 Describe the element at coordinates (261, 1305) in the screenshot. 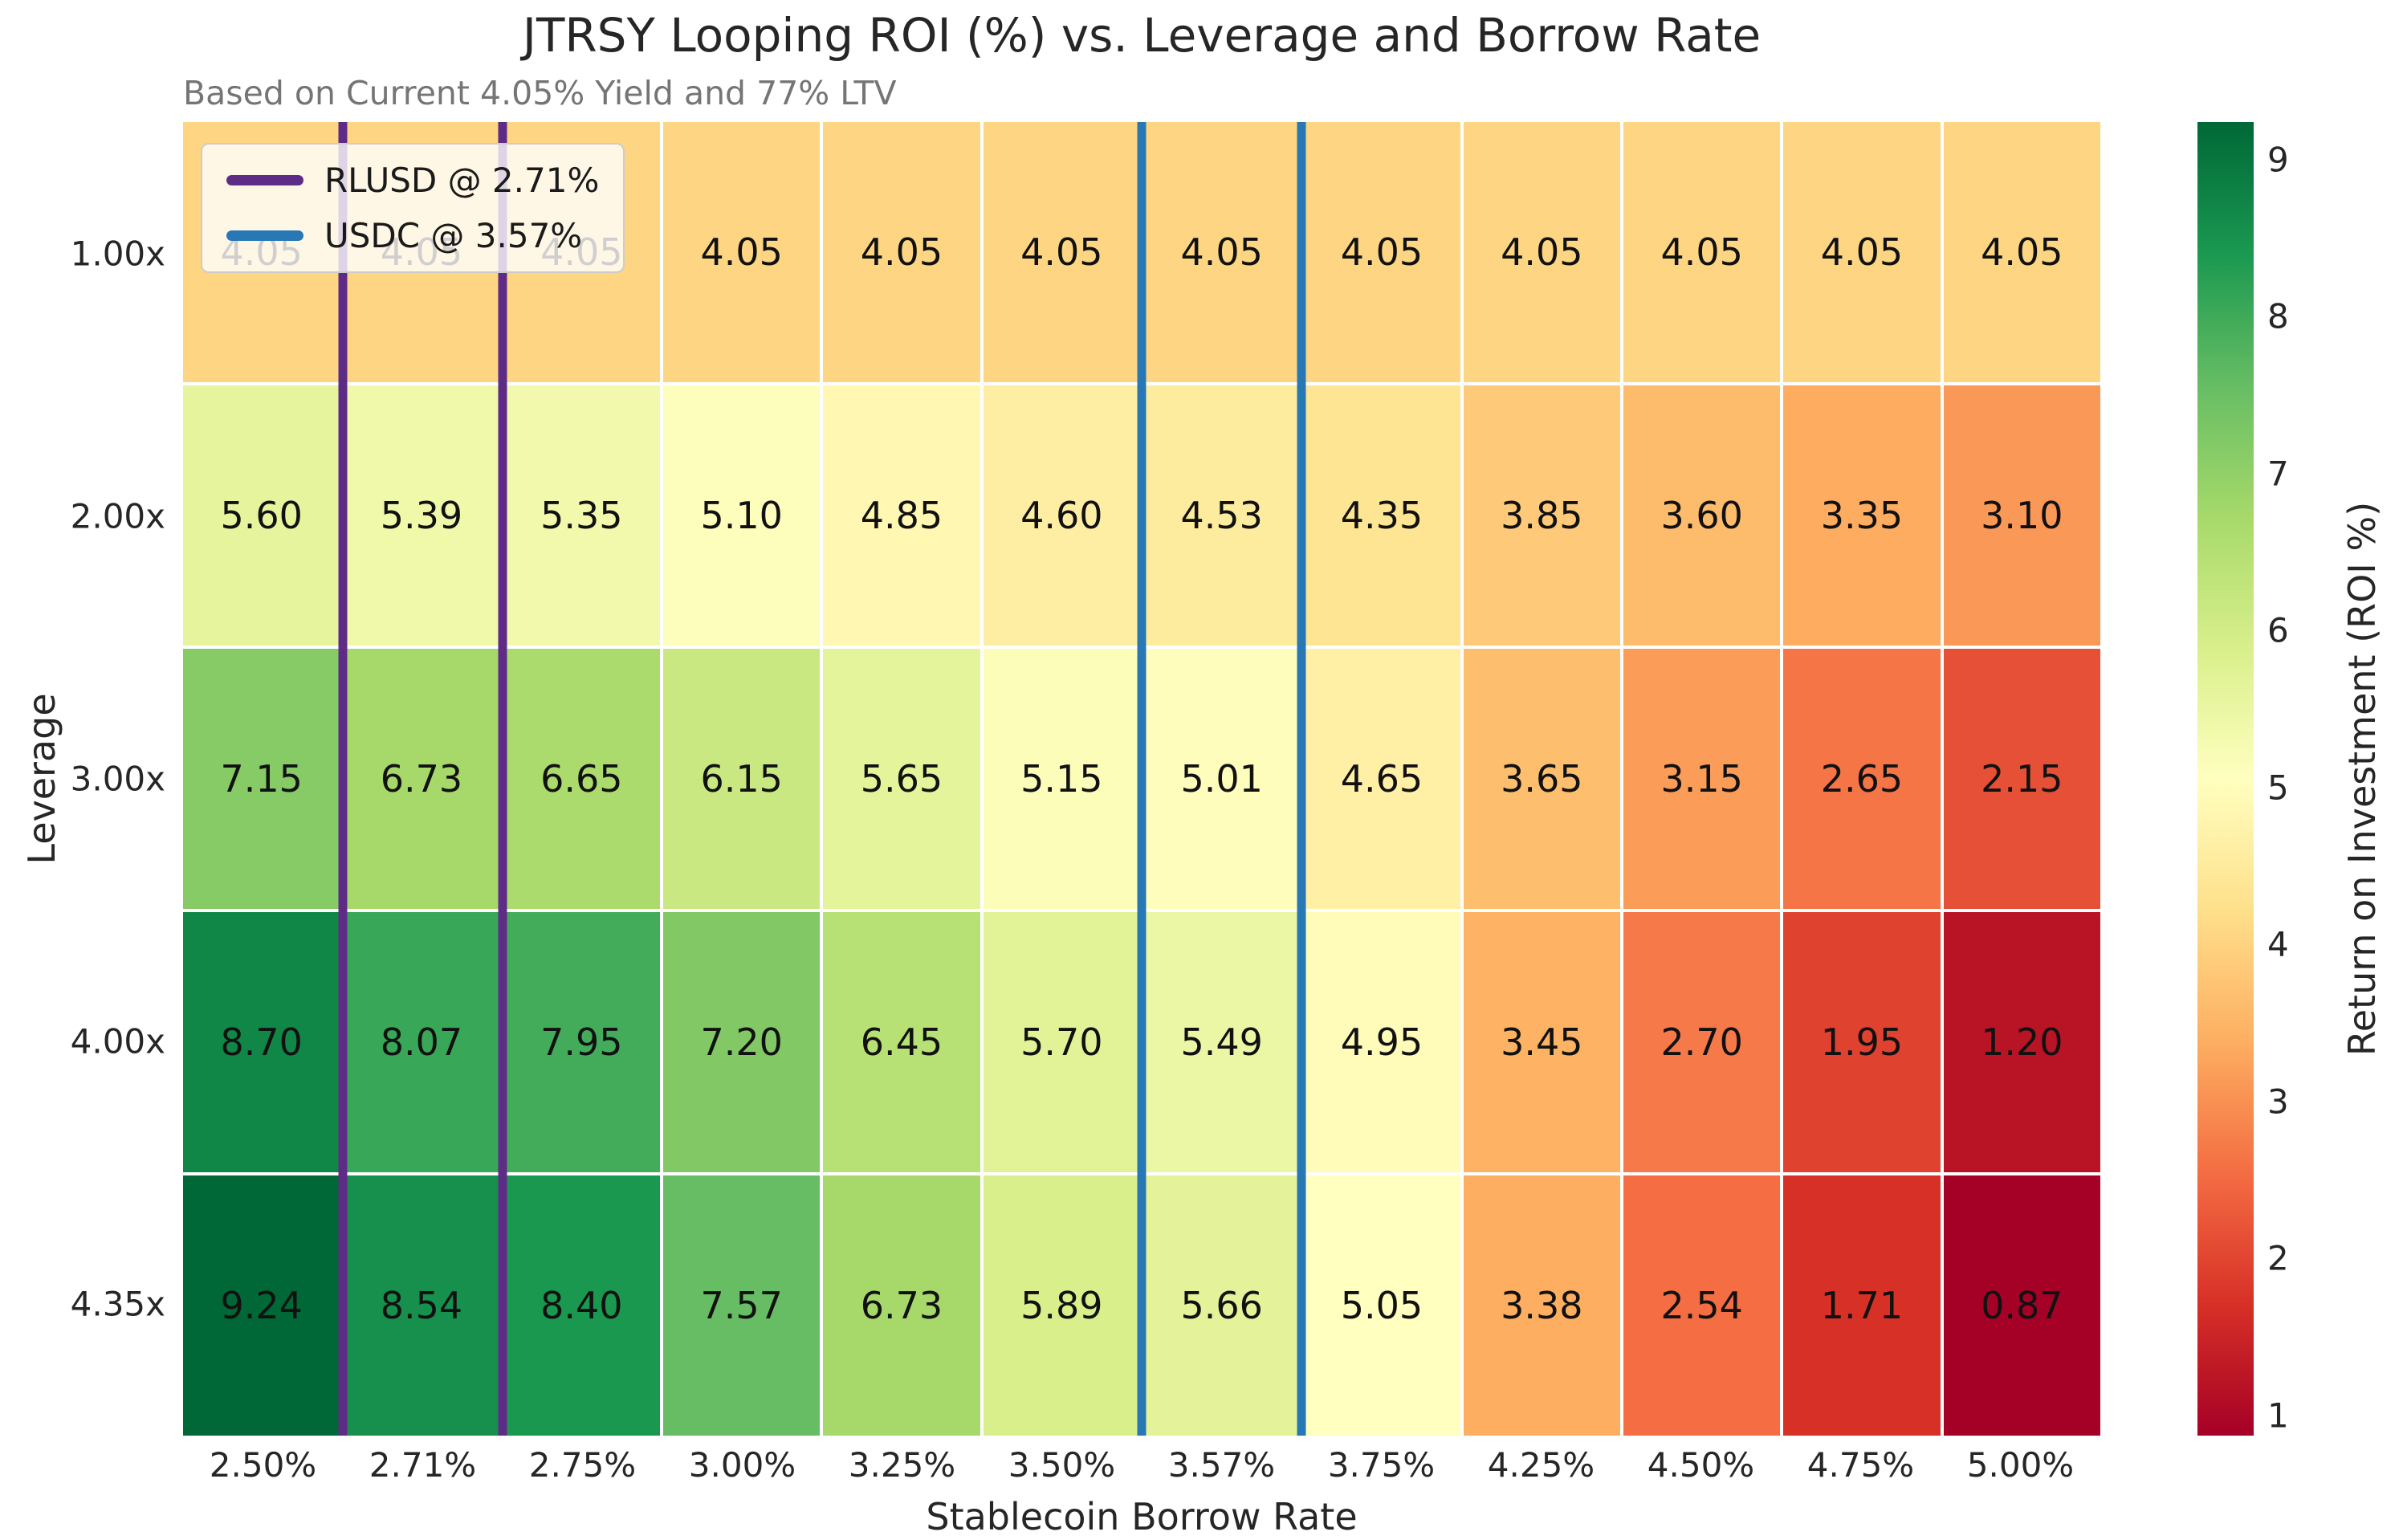

I see `cell-value: 9.24` at that location.